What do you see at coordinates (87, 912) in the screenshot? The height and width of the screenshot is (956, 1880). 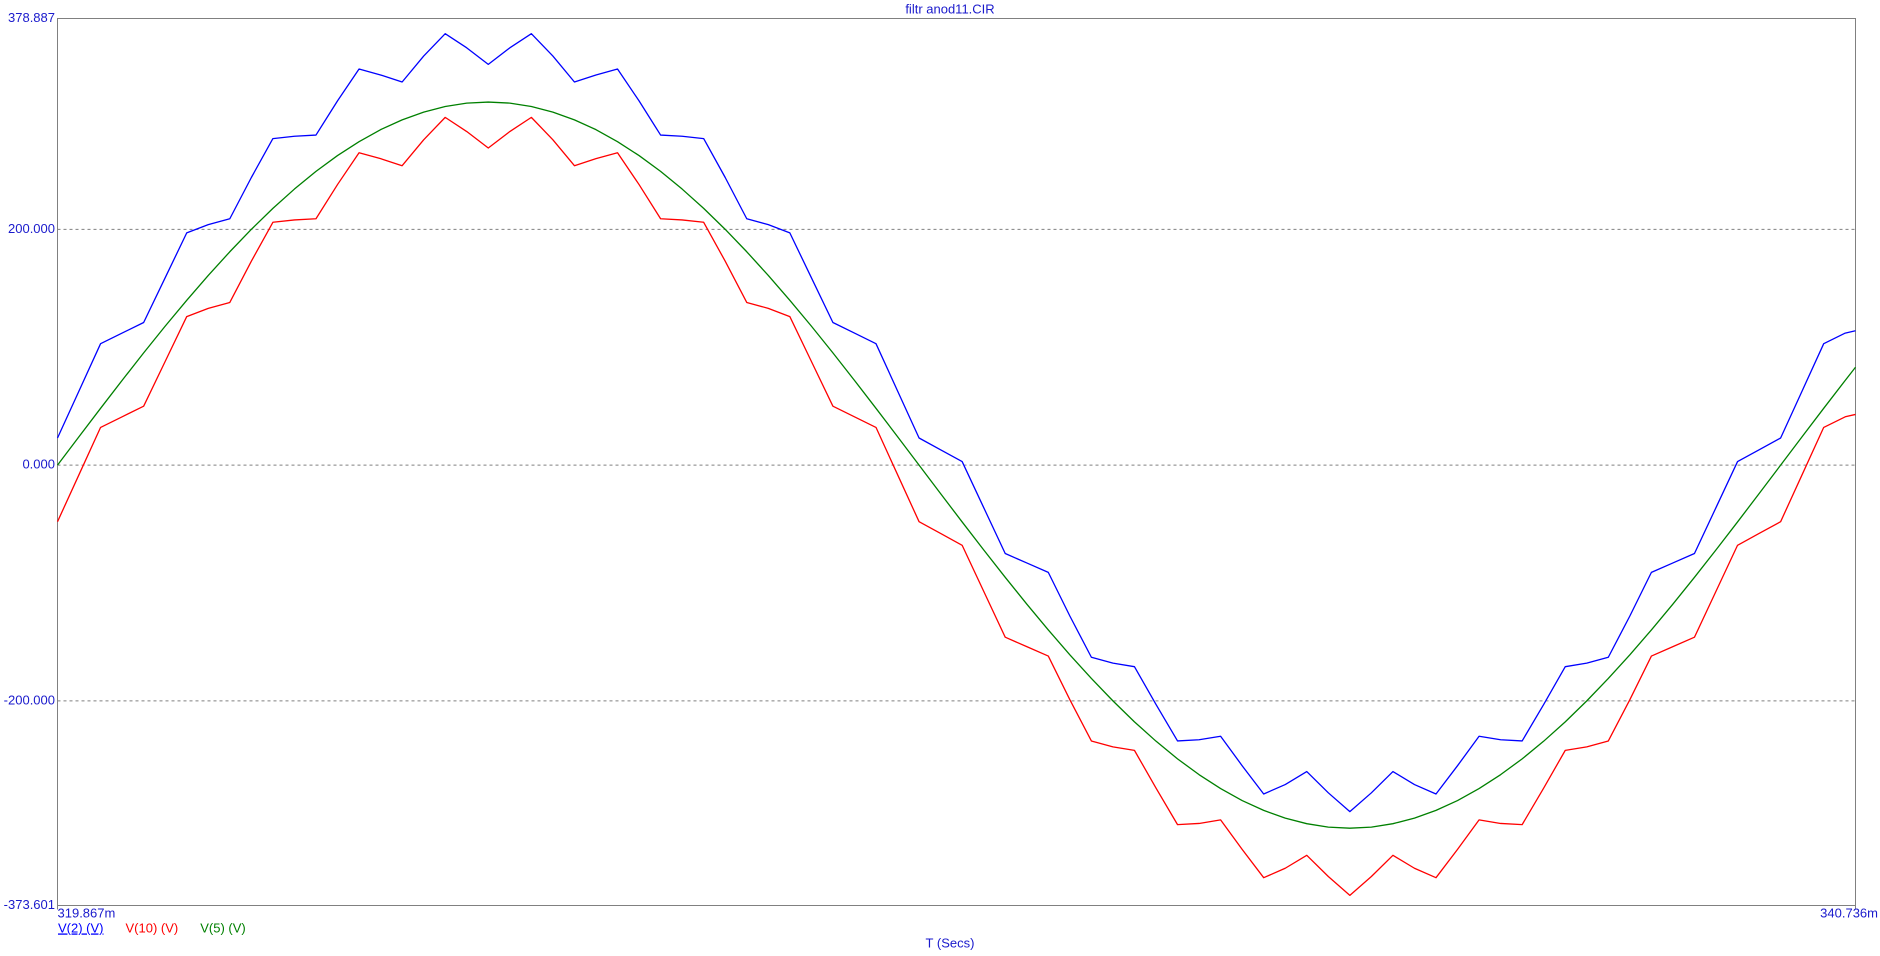 I see `x-tick-label: 319.867m` at bounding box center [87, 912].